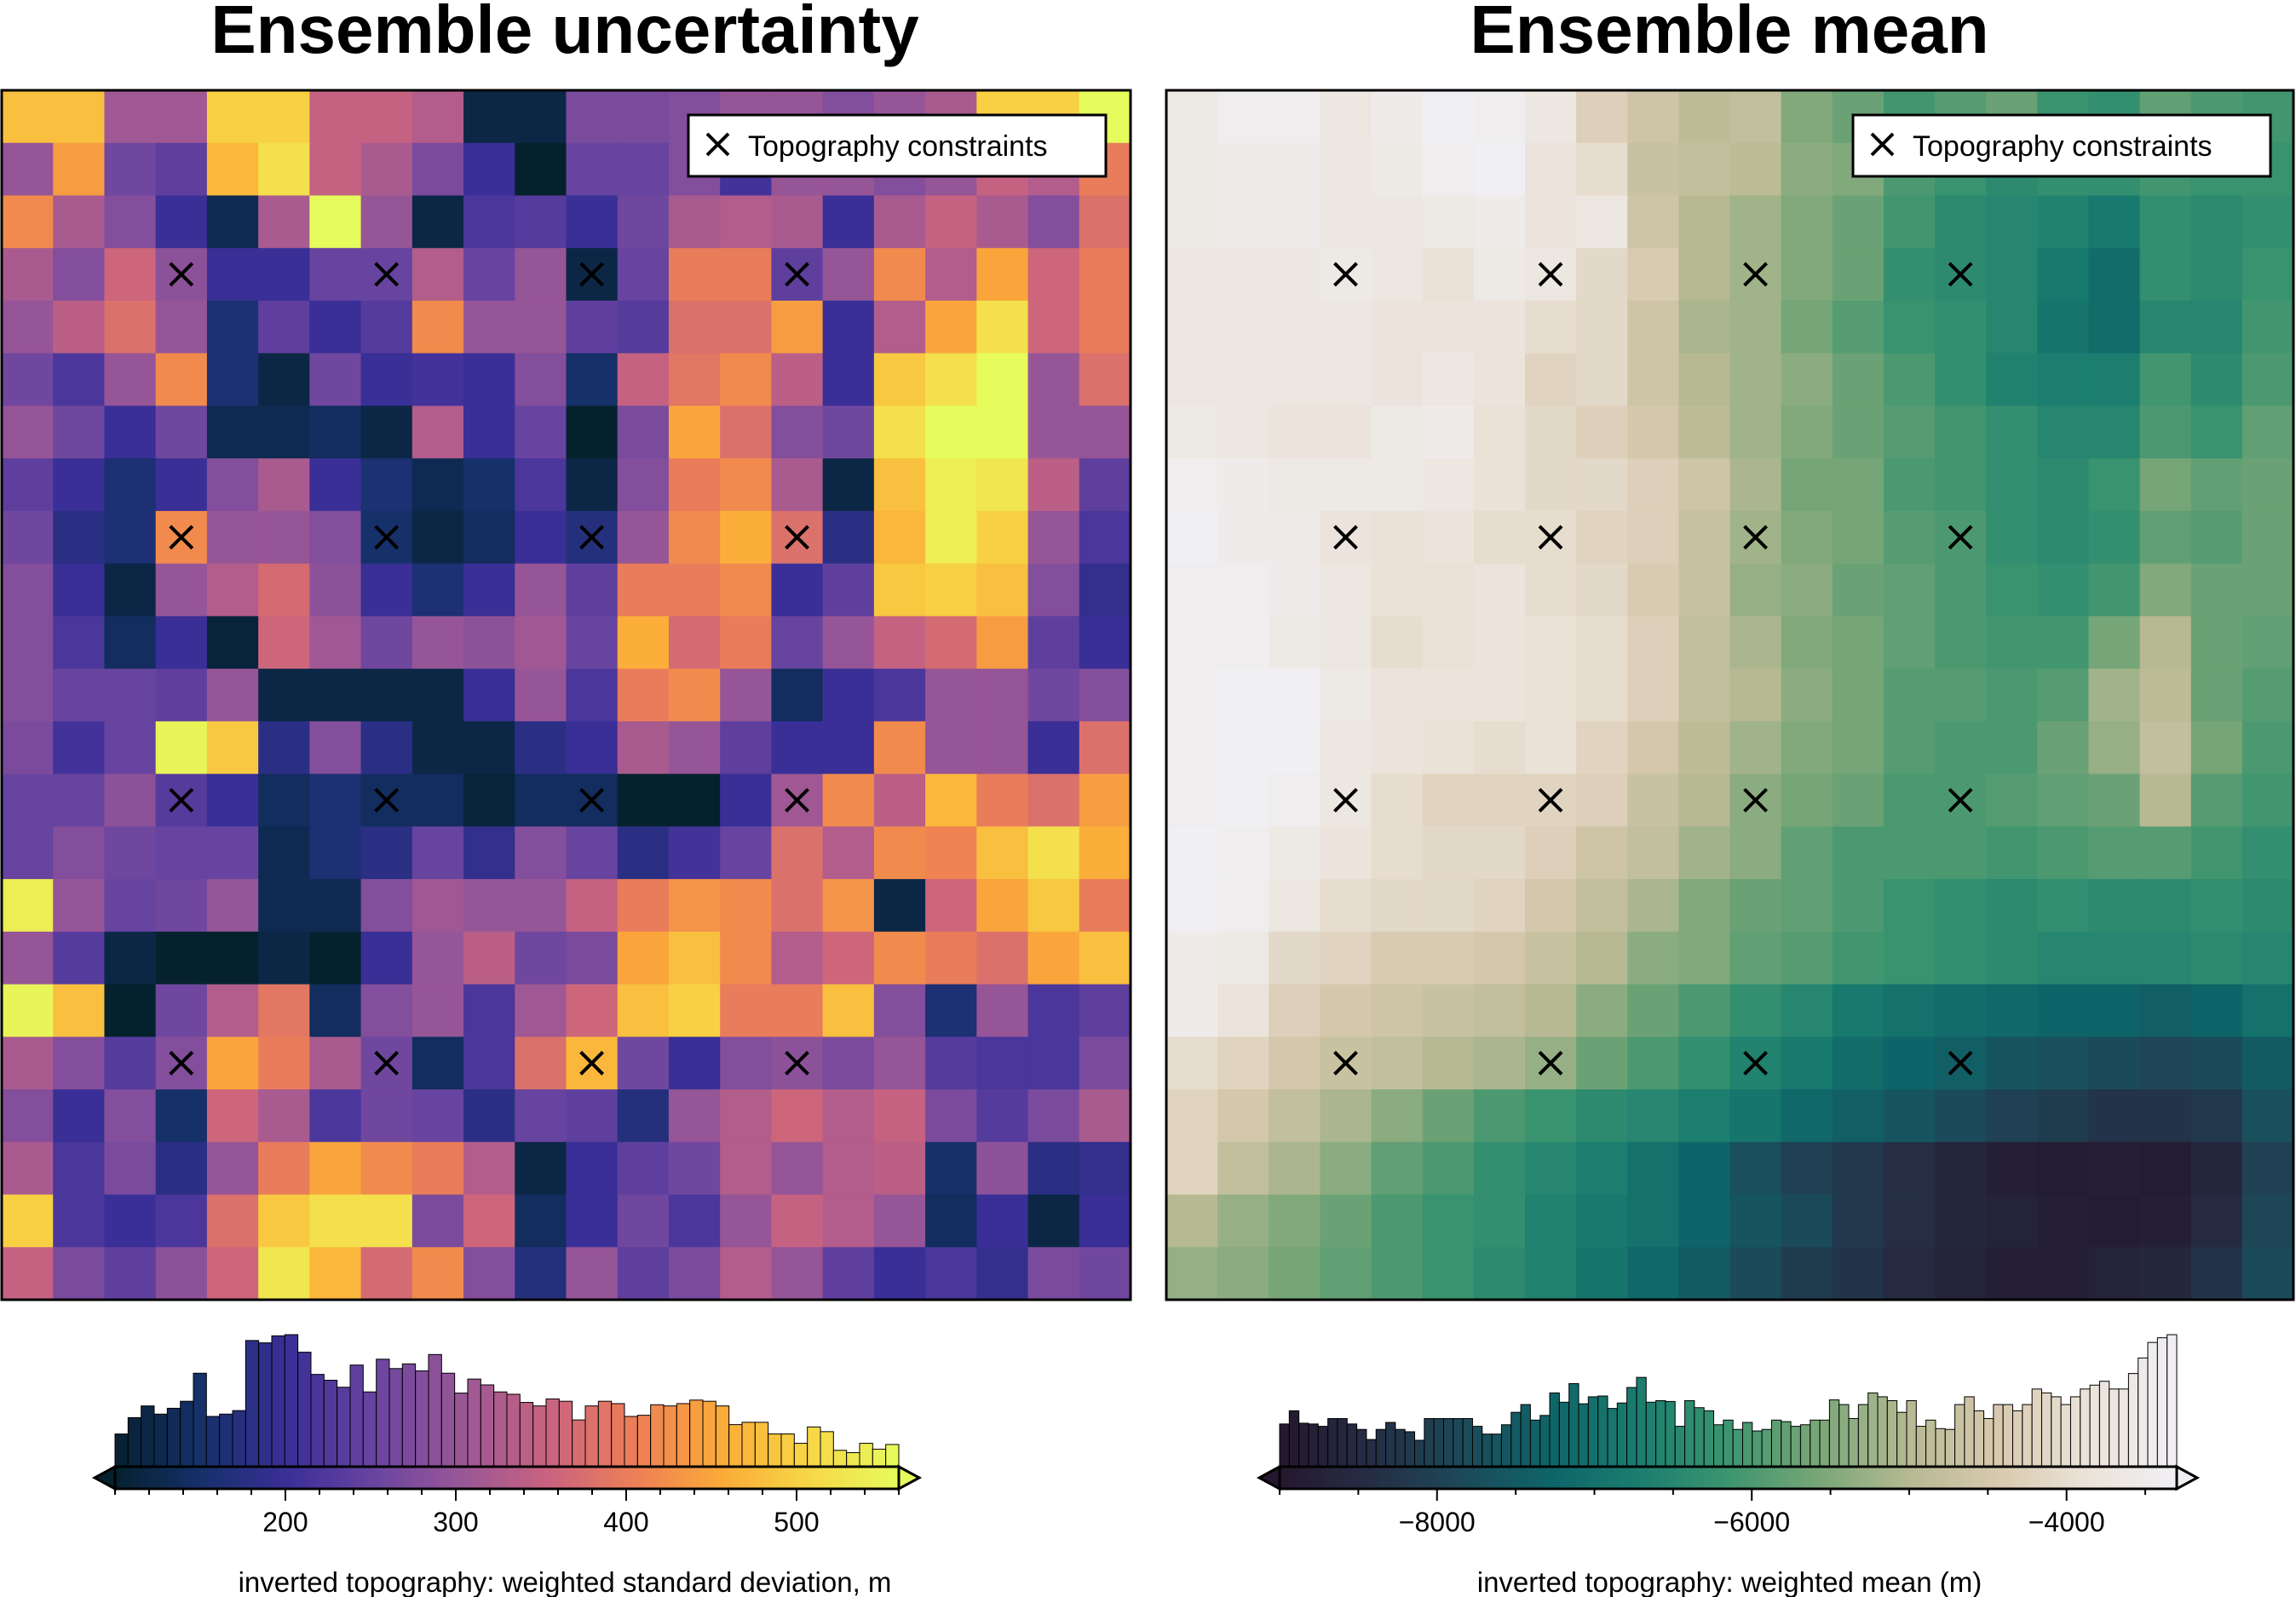 This screenshot has width=2296, height=1597. What do you see at coordinates (1653, 668) in the screenshot?
I see `mean-constraint-markers` at bounding box center [1653, 668].